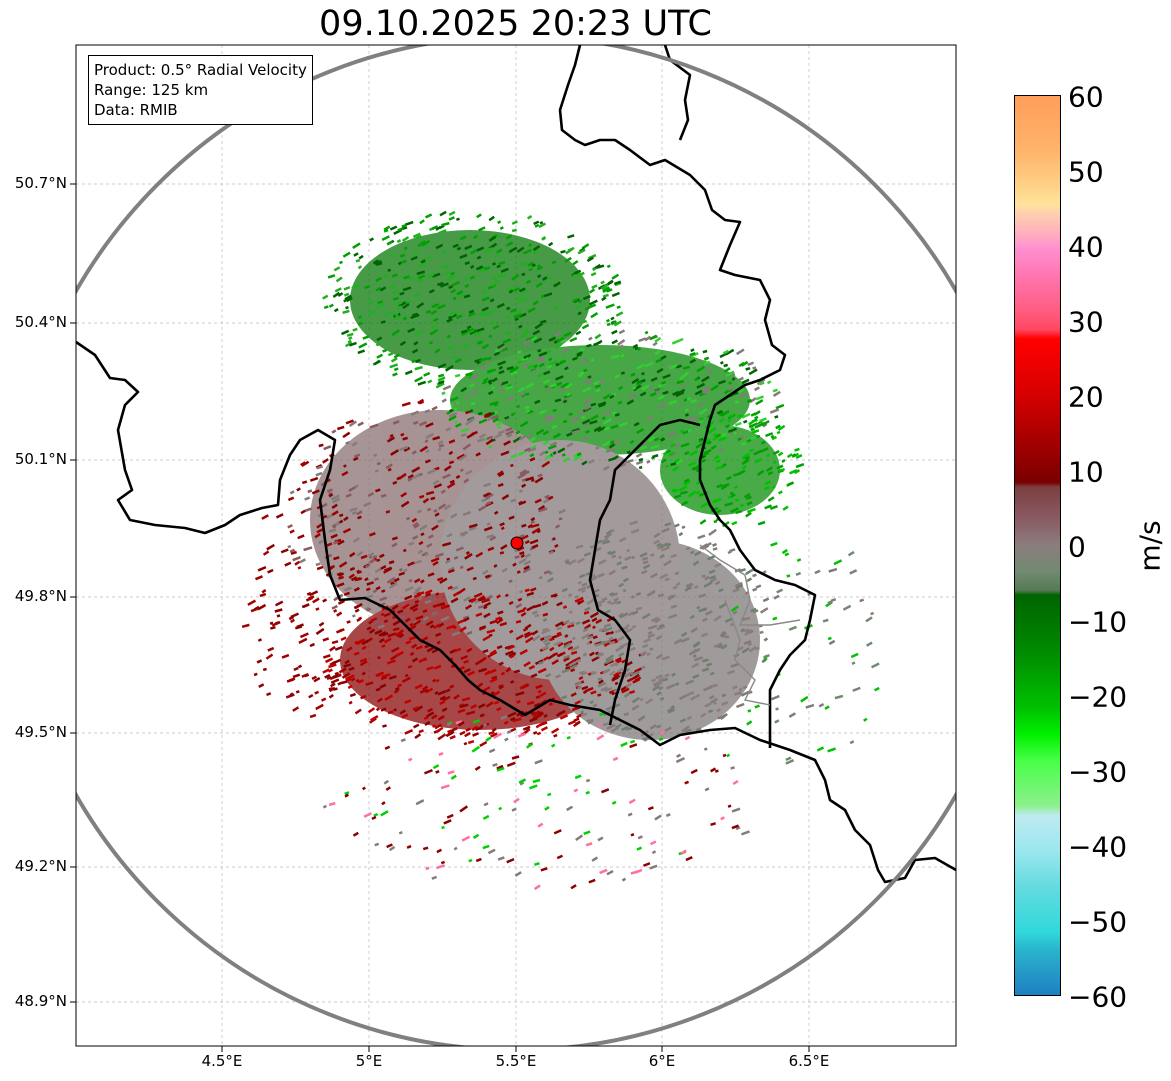 The height and width of the screenshot is (1081, 1171). Describe the element at coordinates (1086, 172) in the screenshot. I see `colorbar-tick: 50` at that location.